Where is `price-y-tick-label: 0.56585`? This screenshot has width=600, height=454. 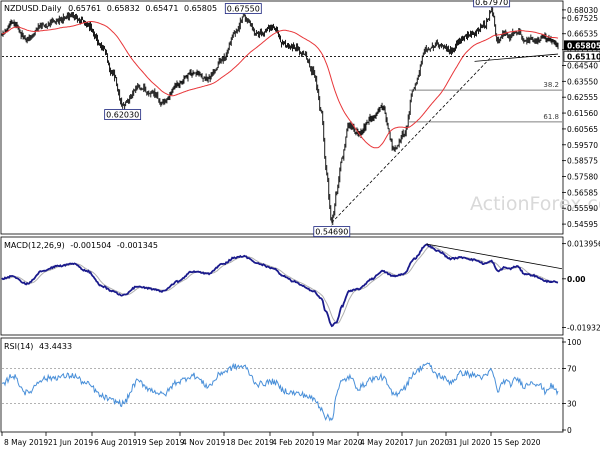
price-y-tick-label: 0.56585 is located at coordinates (582, 192).